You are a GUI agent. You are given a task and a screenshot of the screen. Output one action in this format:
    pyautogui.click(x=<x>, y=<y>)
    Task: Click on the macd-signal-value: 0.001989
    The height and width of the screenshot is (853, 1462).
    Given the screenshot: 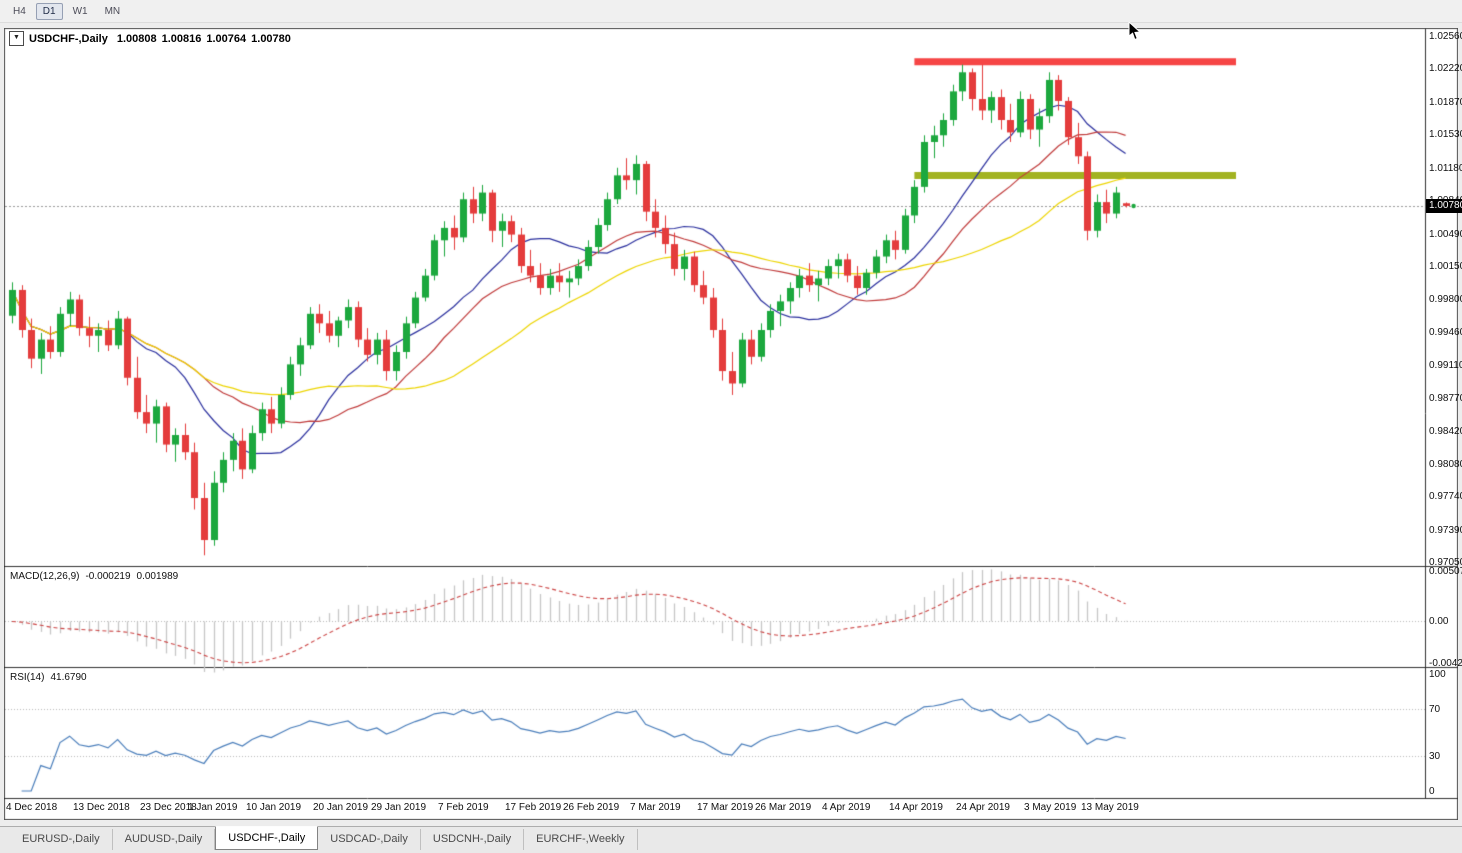 What is the action you would take?
    pyautogui.click(x=157, y=576)
    